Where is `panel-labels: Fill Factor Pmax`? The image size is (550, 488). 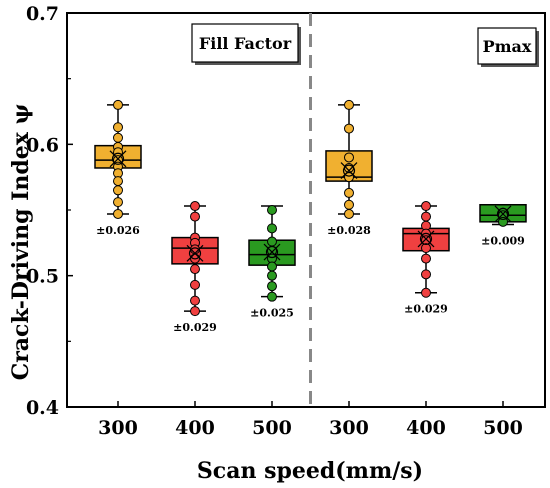 panel-labels: Fill Factor Pmax is located at coordinates (365, 45).